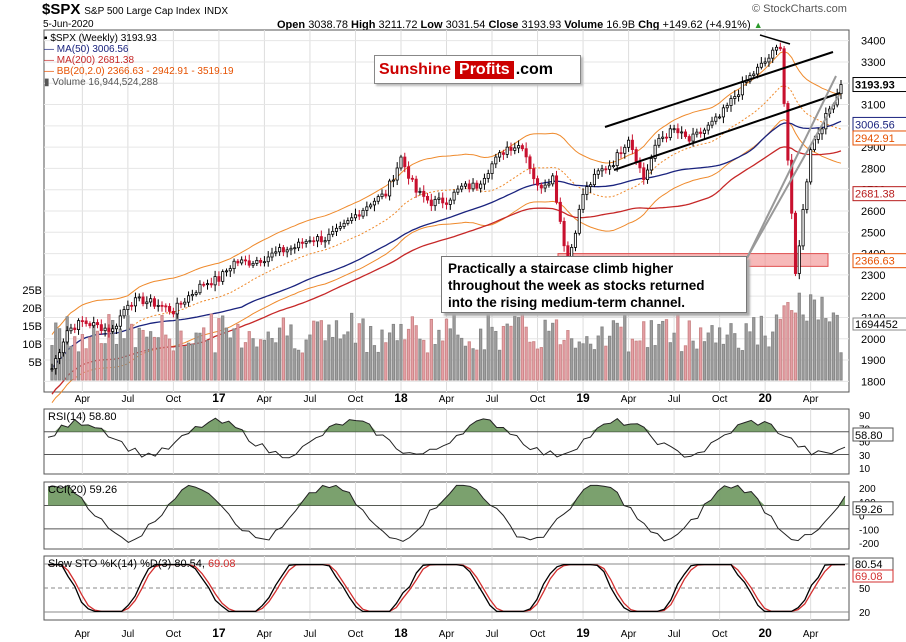  Describe the element at coordinates (765, 398) in the screenshot. I see `x-tick-label: 20` at that location.